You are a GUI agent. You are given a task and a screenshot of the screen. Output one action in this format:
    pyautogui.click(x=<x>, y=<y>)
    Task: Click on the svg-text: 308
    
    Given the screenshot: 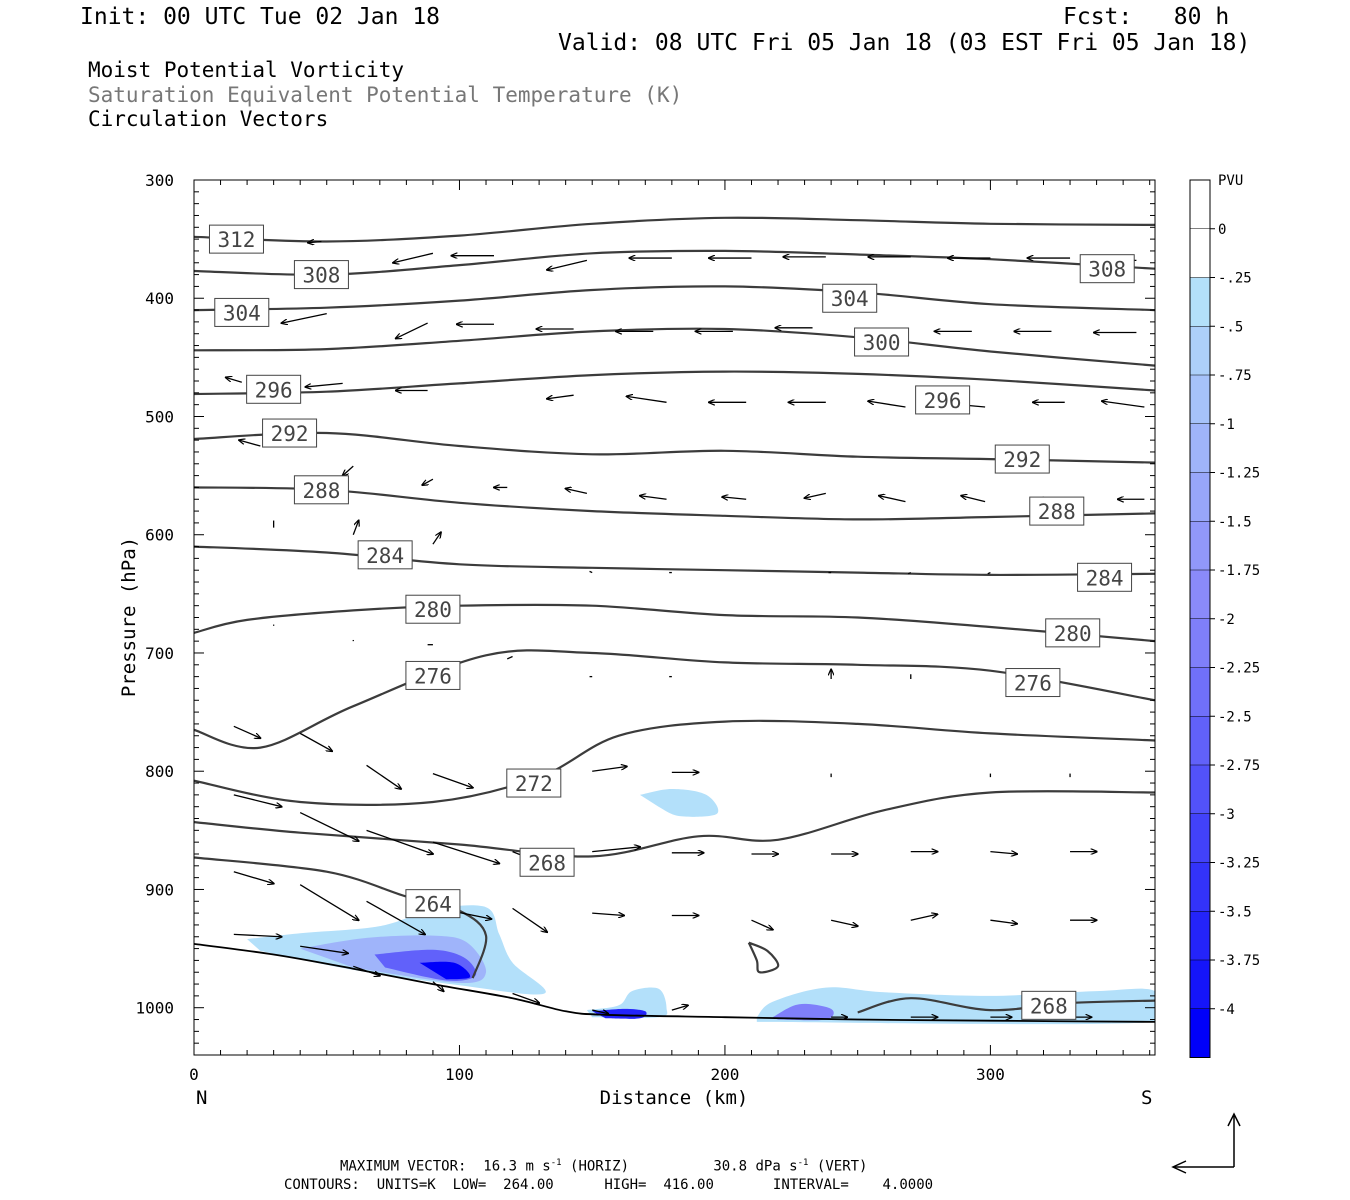 What is the action you would take?
    pyautogui.click(x=321, y=276)
    